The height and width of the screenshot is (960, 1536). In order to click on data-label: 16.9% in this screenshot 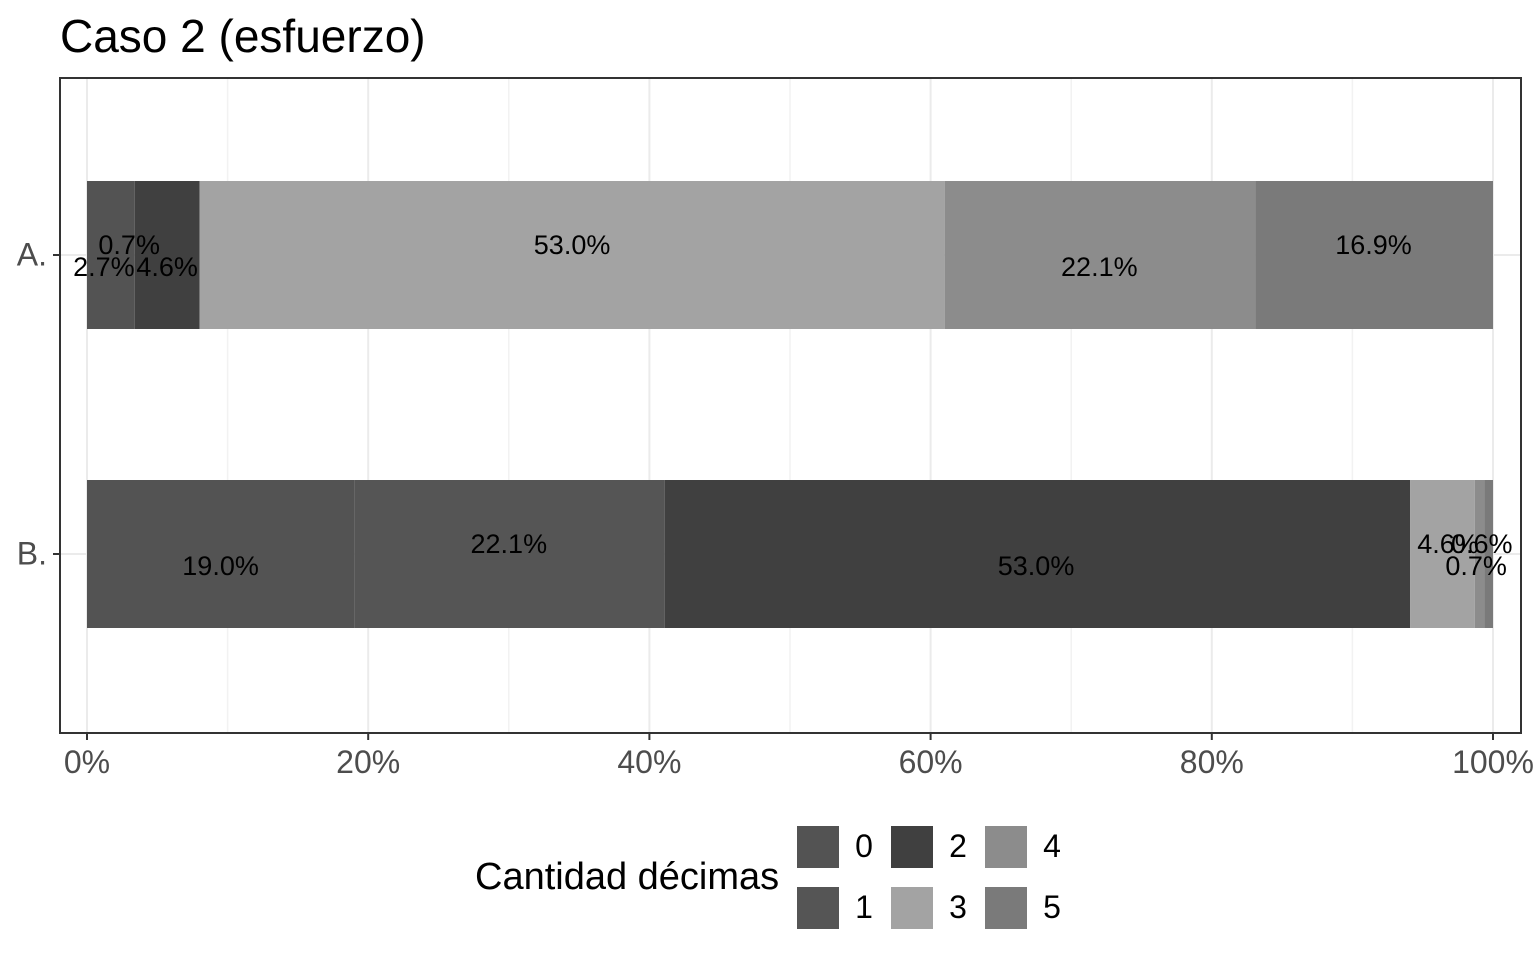, I will do `click(1373, 245)`.